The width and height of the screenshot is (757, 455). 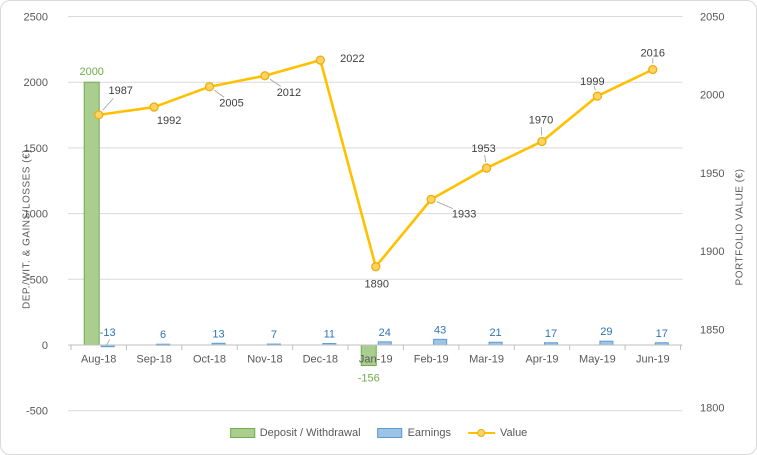 What do you see at coordinates (39, 280) in the screenshot?
I see `left-axis-tick-label: 500` at bounding box center [39, 280].